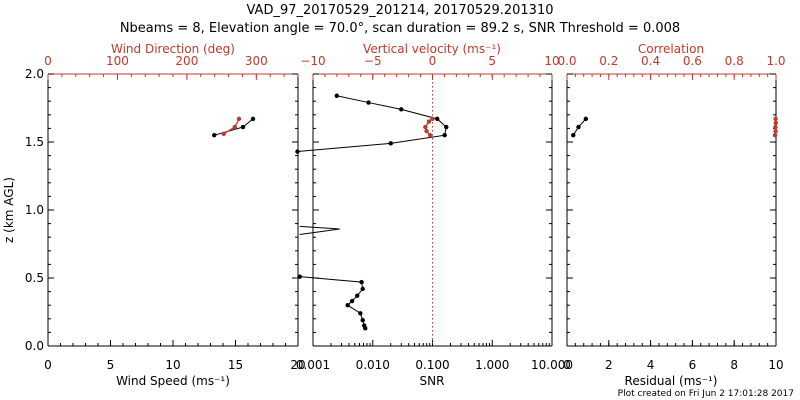 Image resolution: width=800 pixels, height=400 pixels. Describe the element at coordinates (111, 365) in the screenshot. I see `bottom-tick-label: 5` at that location.